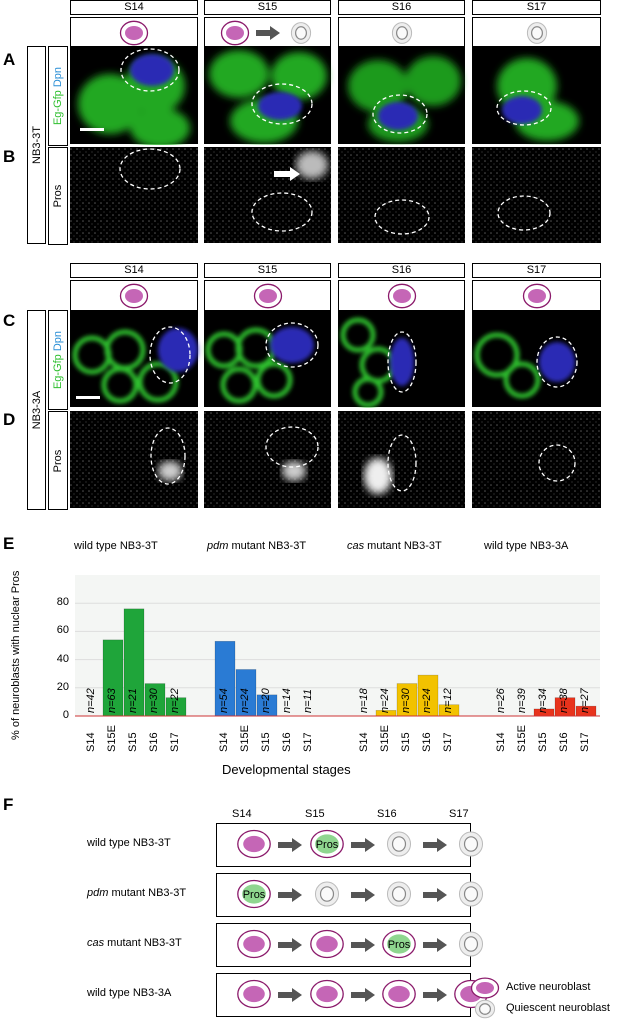 Image resolution: width=617 pixels, height=1020 pixels. Describe the element at coordinates (335, 95) in the screenshot. I see `row-a-micrographs` at that location.